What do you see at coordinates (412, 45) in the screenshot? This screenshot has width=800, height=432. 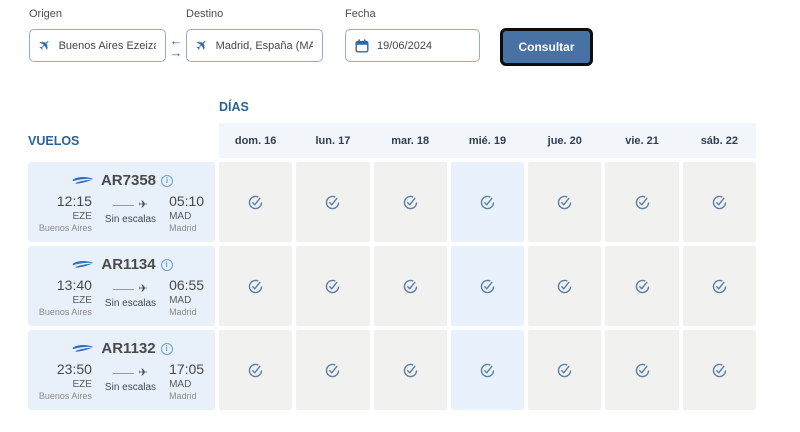 I see `date-input: 19/06/2024` at bounding box center [412, 45].